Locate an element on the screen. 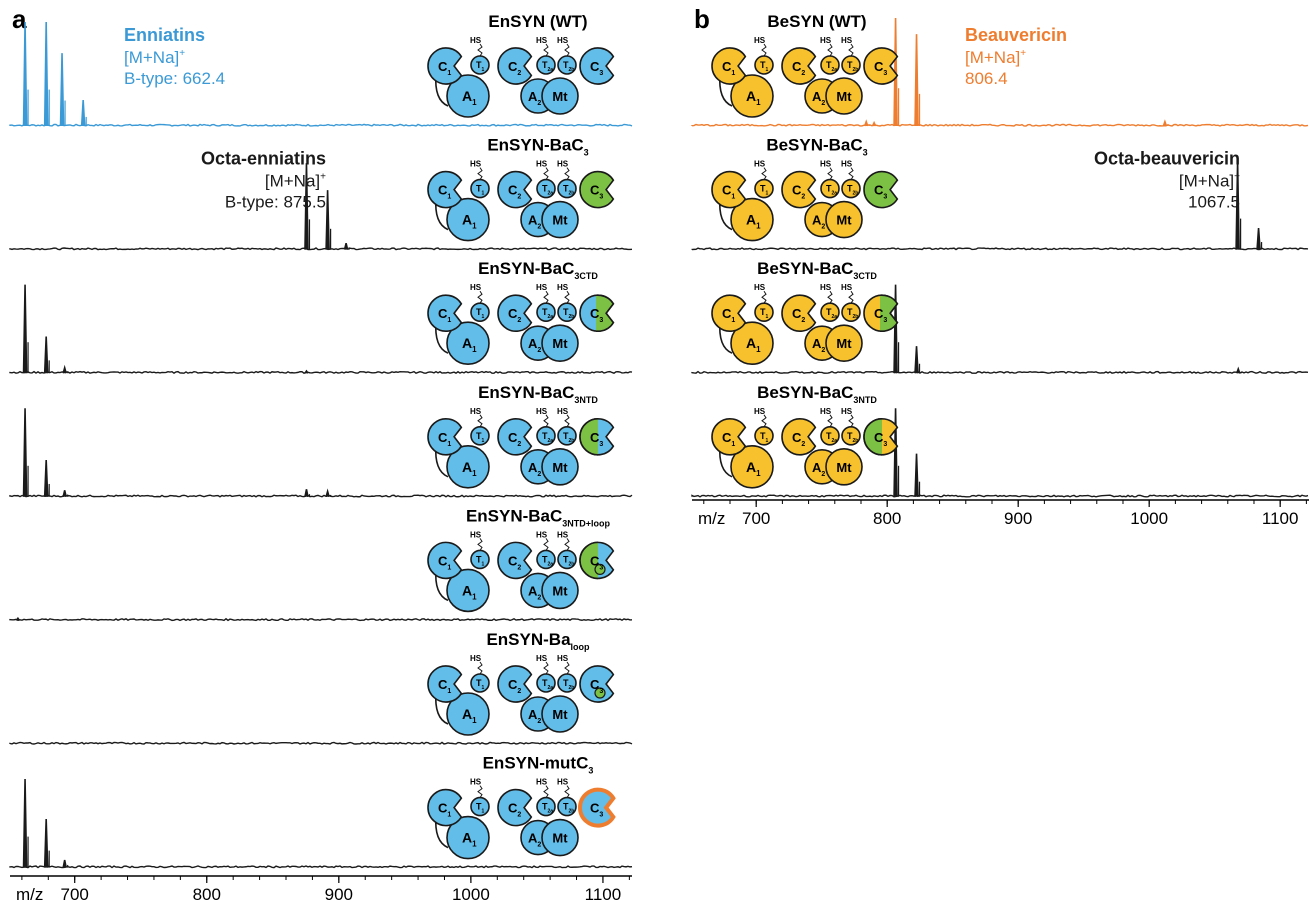  t-domain-label: T2b is located at coordinates (568, 66).